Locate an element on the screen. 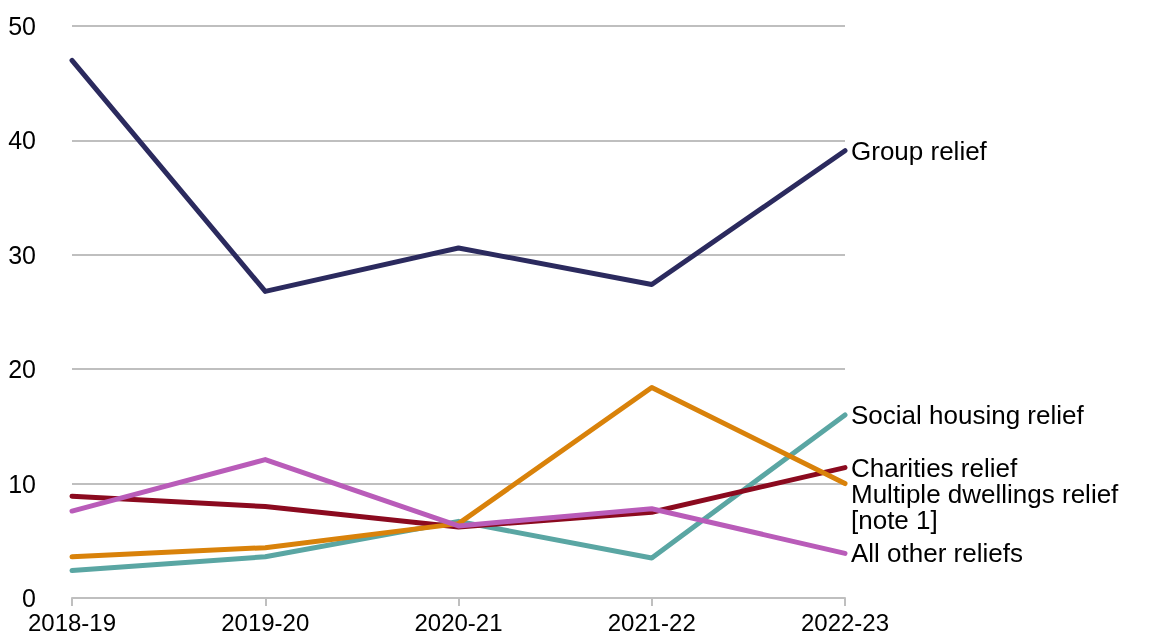  y-tick-label: 20 is located at coordinates (22, 369).